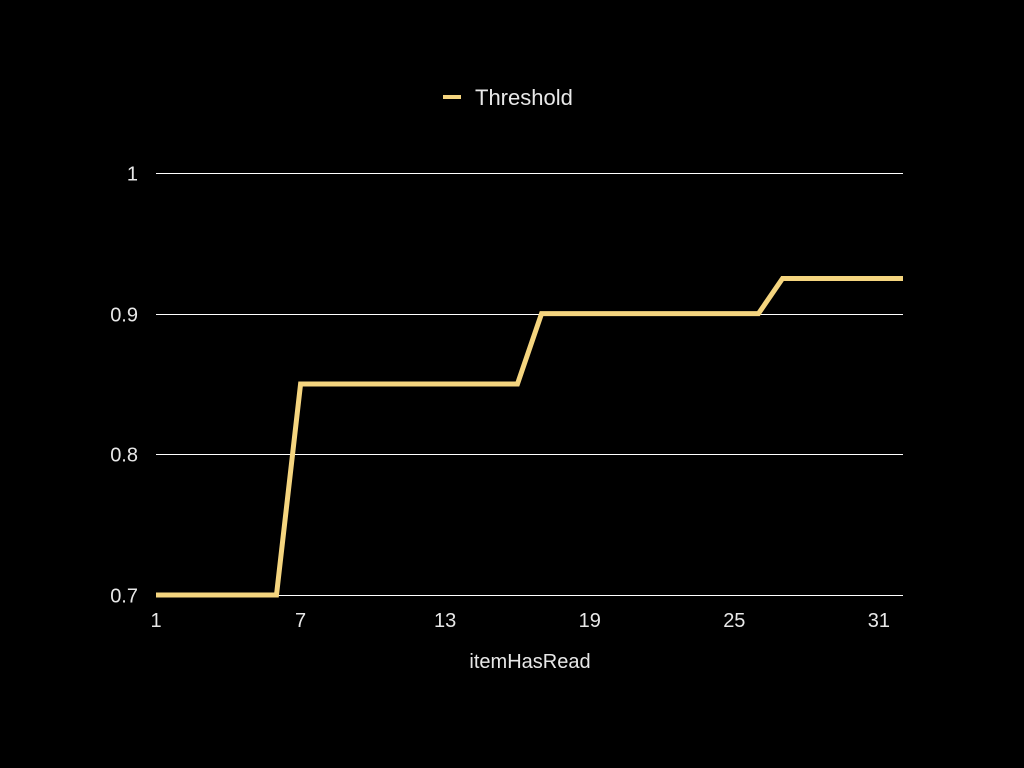 This screenshot has height=768, width=1024. I want to click on y-tick-label-2: 0.9, so click(124, 316).